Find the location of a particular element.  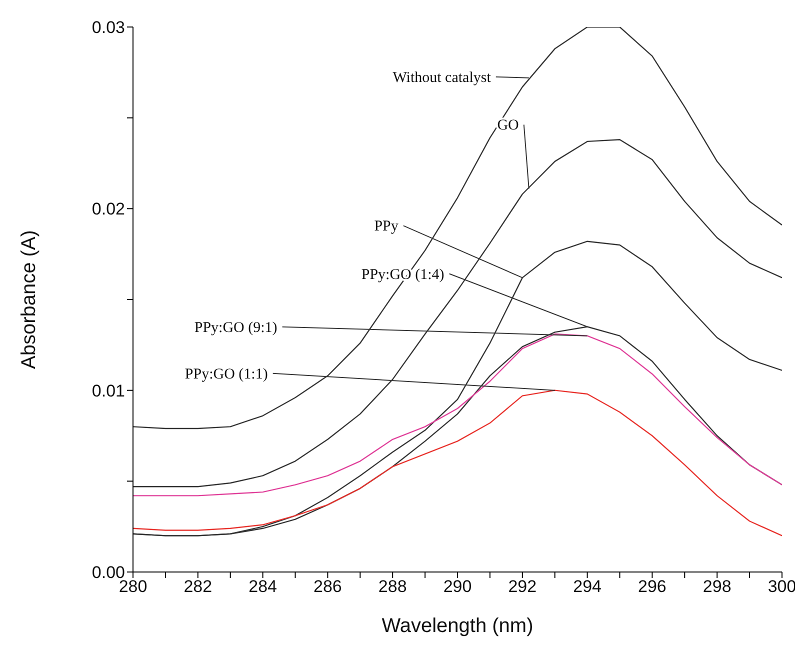

y-tick-label: 0.01 is located at coordinates (108, 390).